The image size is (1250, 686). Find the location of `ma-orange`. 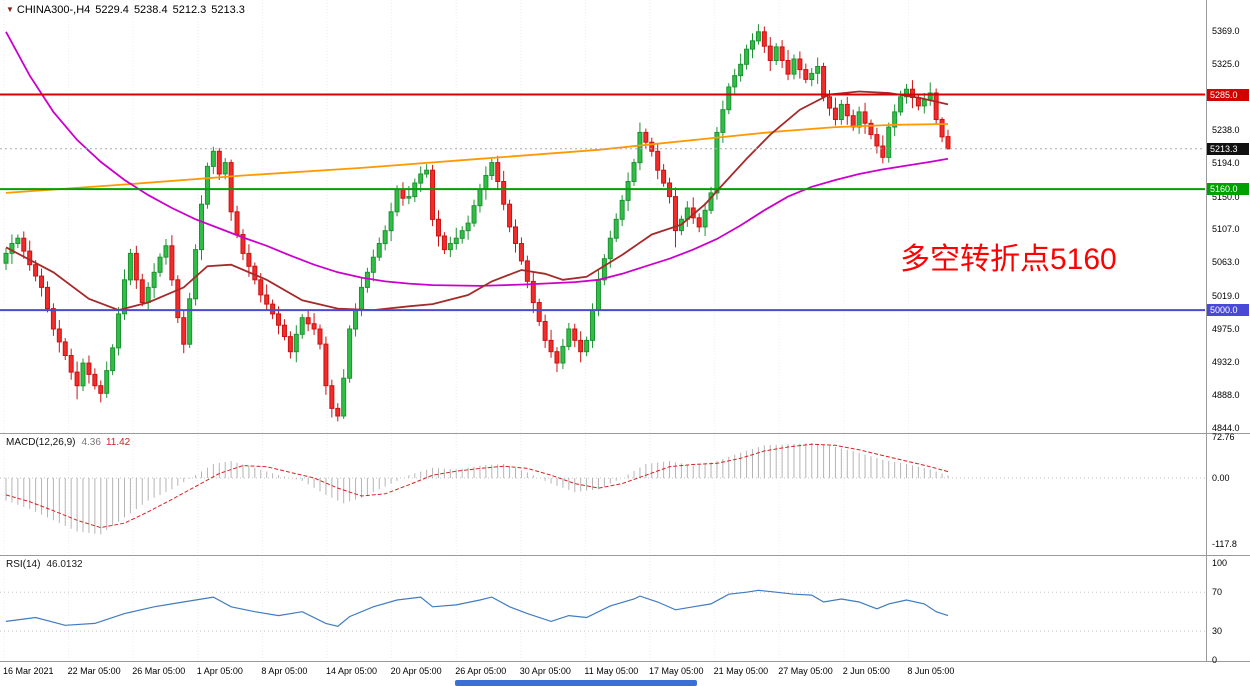

ma-orange is located at coordinates (477, 158).